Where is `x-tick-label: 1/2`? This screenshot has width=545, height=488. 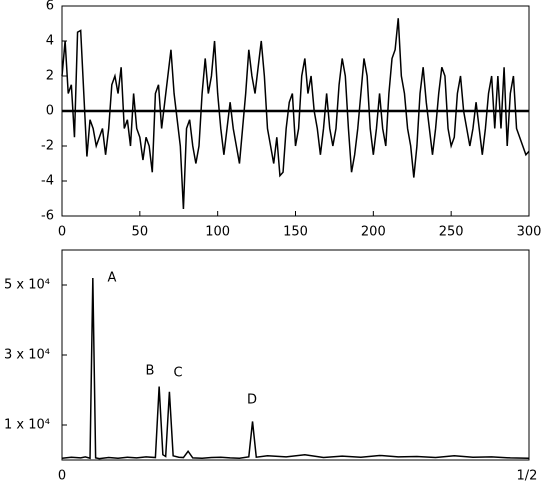
x-tick-label: 1/2 is located at coordinates (527, 476).